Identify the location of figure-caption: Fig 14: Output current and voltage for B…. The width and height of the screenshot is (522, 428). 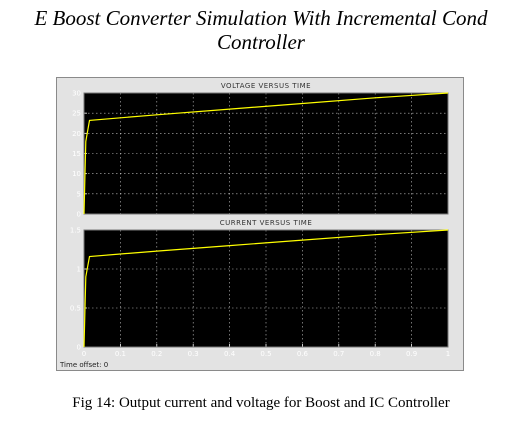
(261, 403).